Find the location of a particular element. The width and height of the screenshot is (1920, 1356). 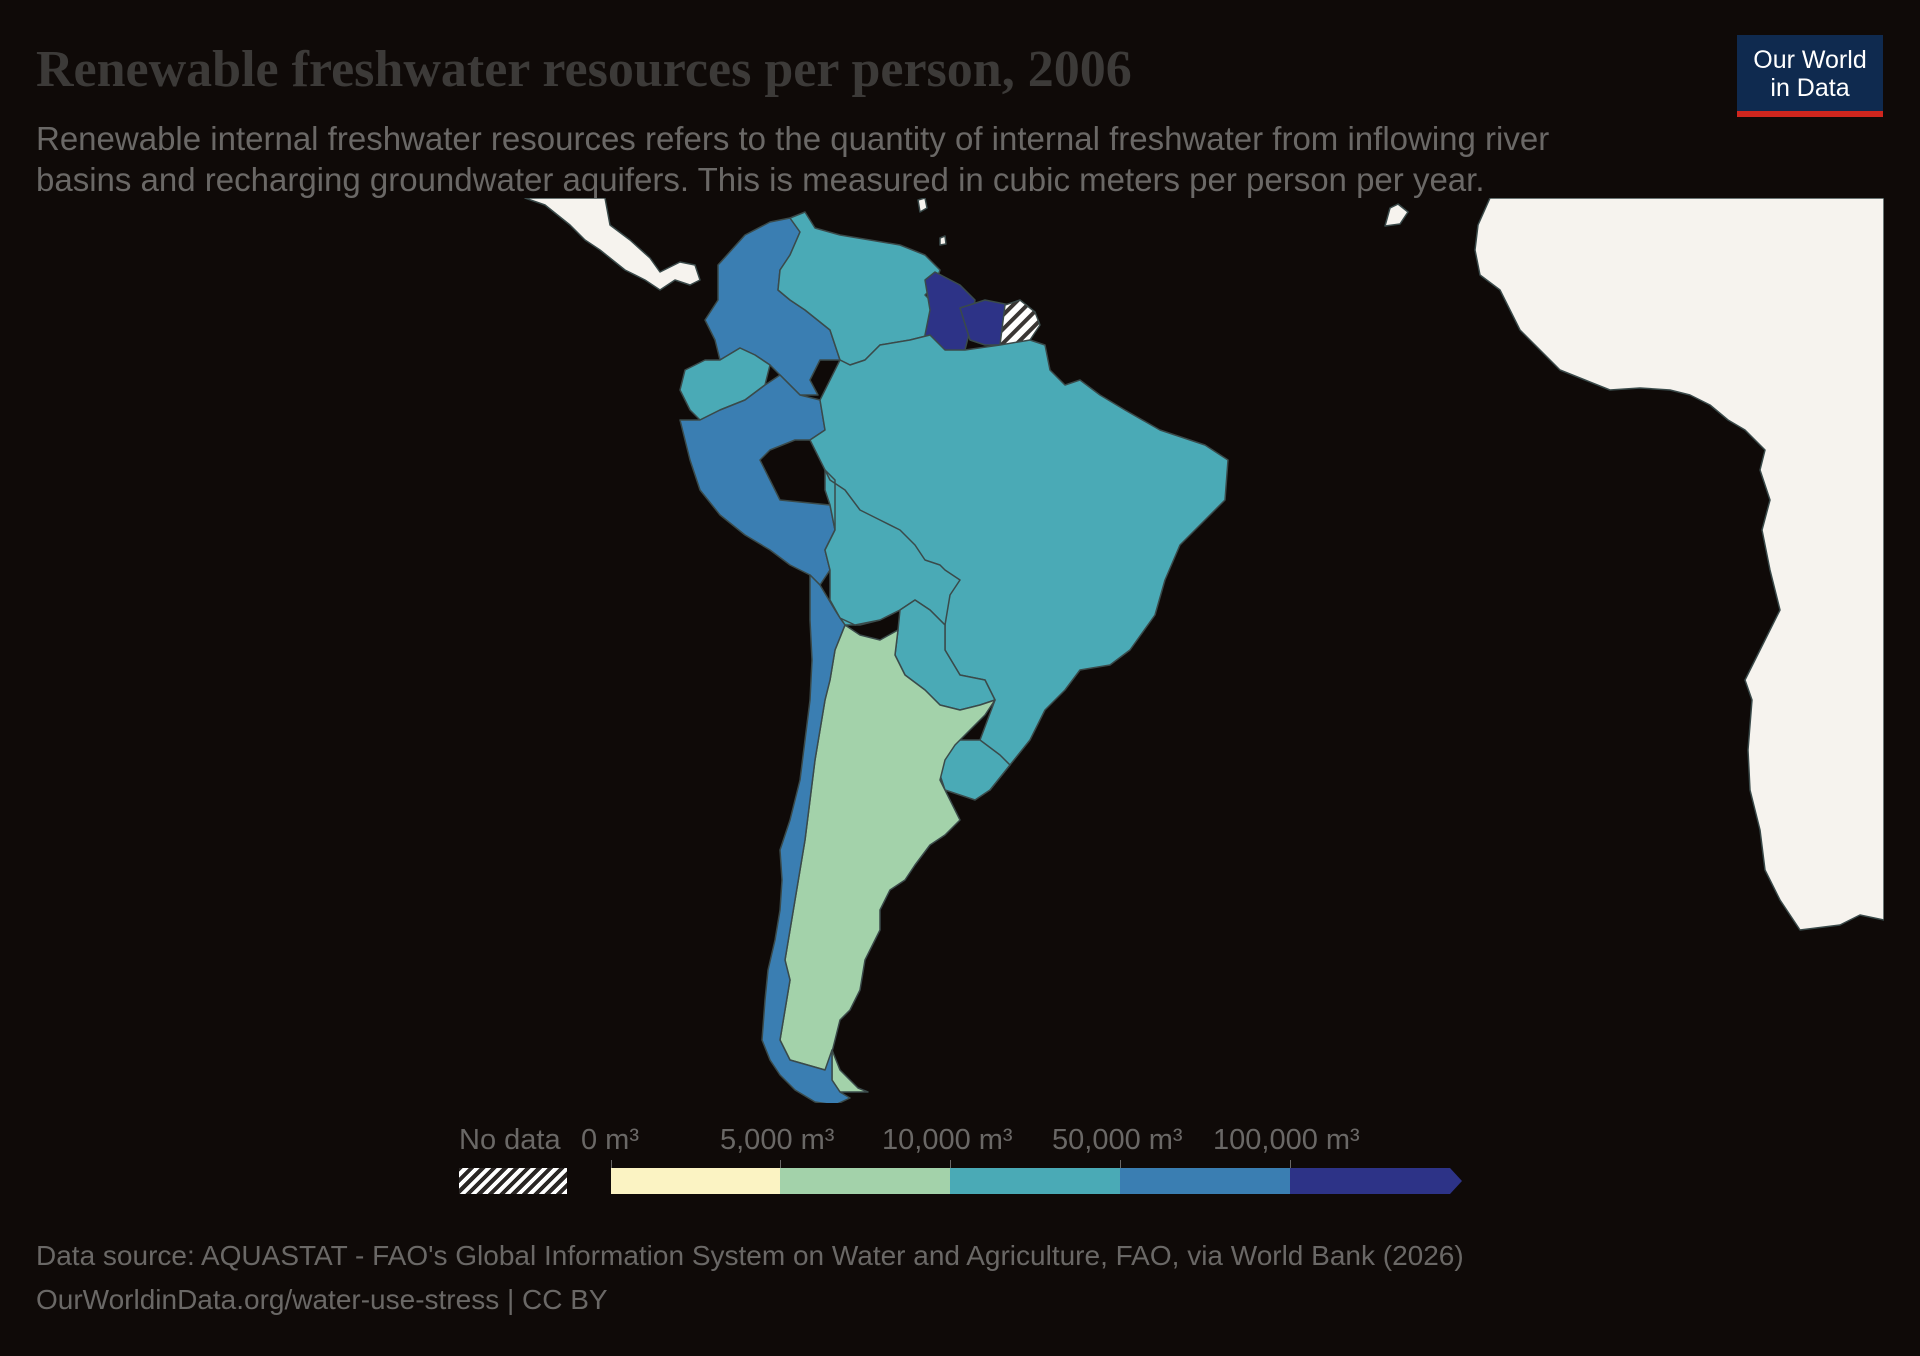

legend-bin-label: 0 m³ is located at coordinates (610, 1140).